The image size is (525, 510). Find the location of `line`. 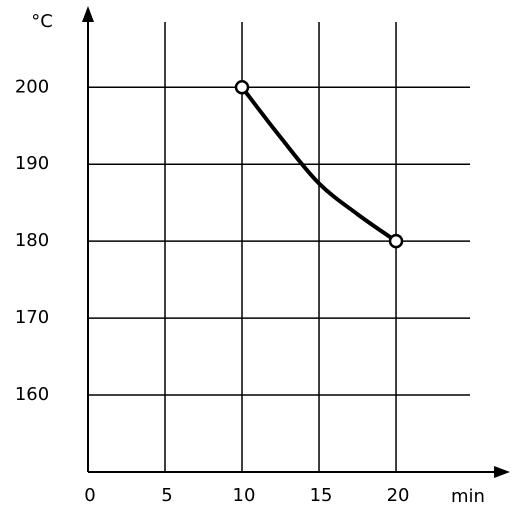

line is located at coordinates (319, 164).